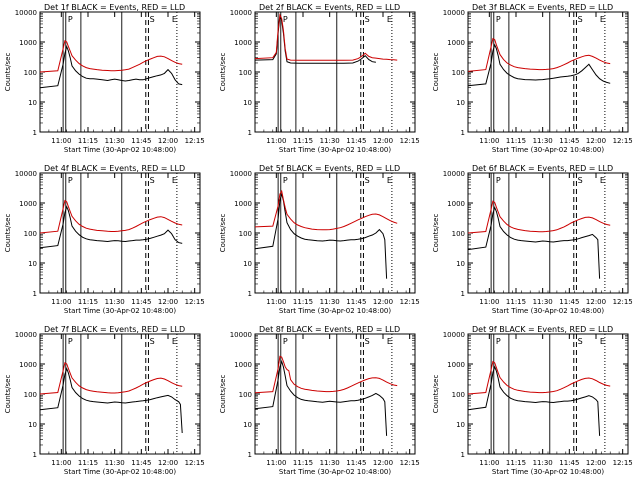  Describe the element at coordinates (542, 7) in the screenshot. I see `panel-title: Det 3f BLACK = Events, RED = LLD` at that location.